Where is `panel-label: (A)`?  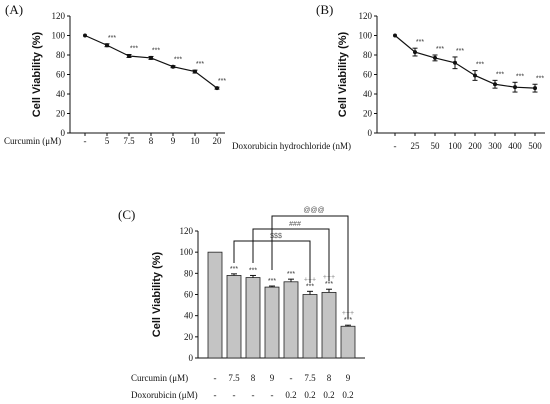 panel-label: (A) is located at coordinates (14, 9).